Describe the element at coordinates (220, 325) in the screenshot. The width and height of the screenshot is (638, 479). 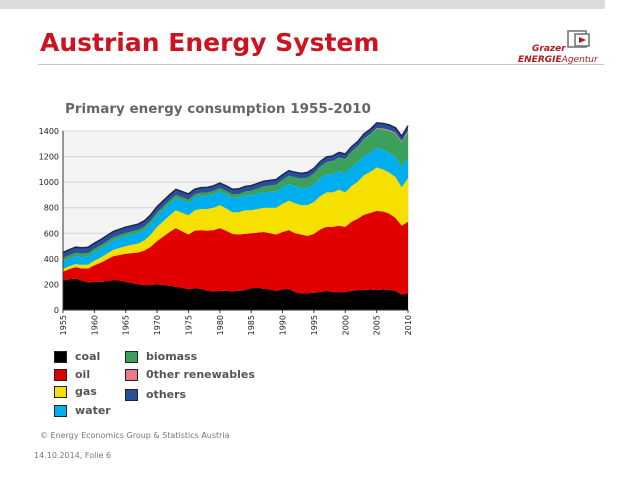
I see `x-tick-label: 1980` at that location.